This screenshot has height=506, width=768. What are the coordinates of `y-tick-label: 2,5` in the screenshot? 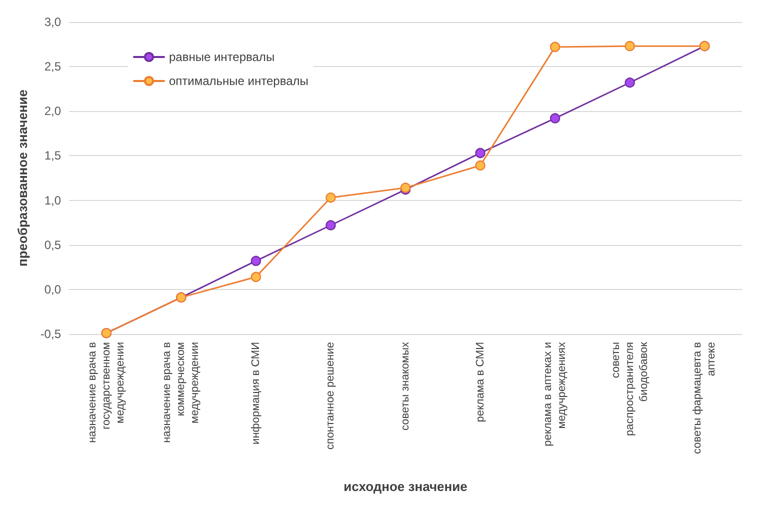 It's located at (53, 67).